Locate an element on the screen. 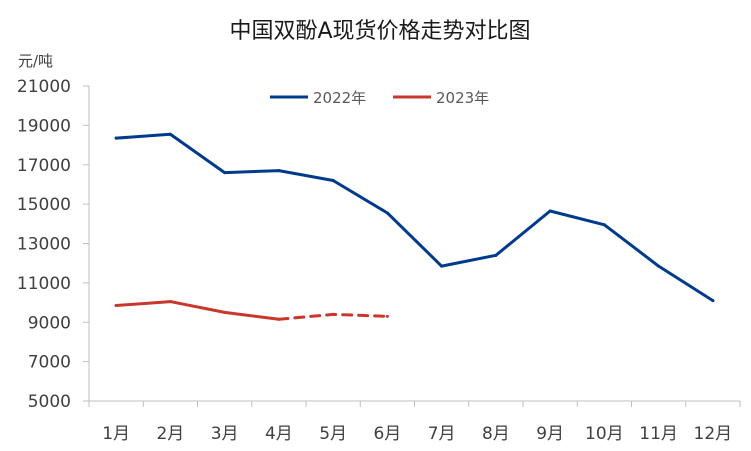 The height and width of the screenshot is (451, 751). x-tick-label: 8月 is located at coordinates (496, 434).